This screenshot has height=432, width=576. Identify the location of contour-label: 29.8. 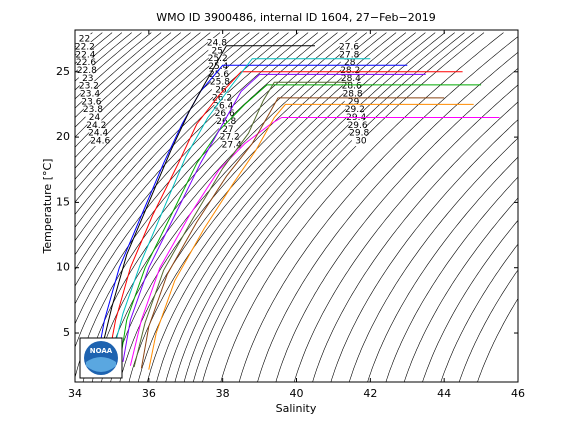
(359, 134).